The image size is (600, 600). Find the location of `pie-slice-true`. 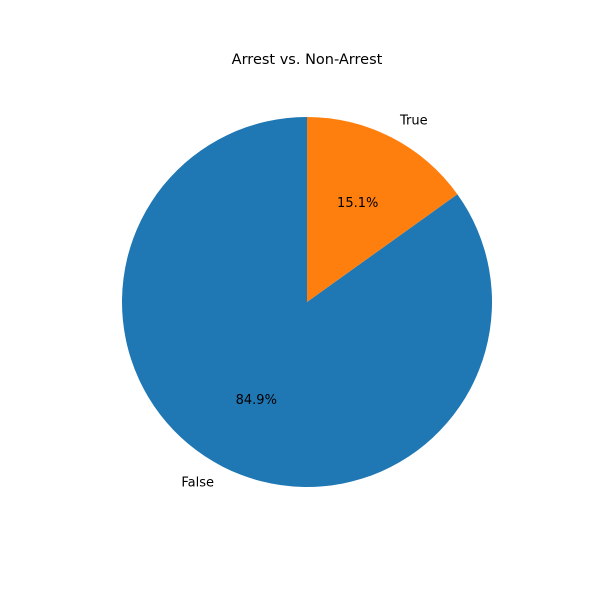

pie-slice-true is located at coordinates (382, 209).